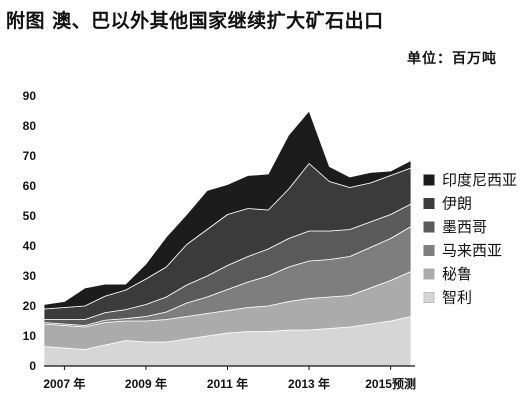 The image size is (525, 420). I want to click on y-tick-label: 20, so click(30, 306).